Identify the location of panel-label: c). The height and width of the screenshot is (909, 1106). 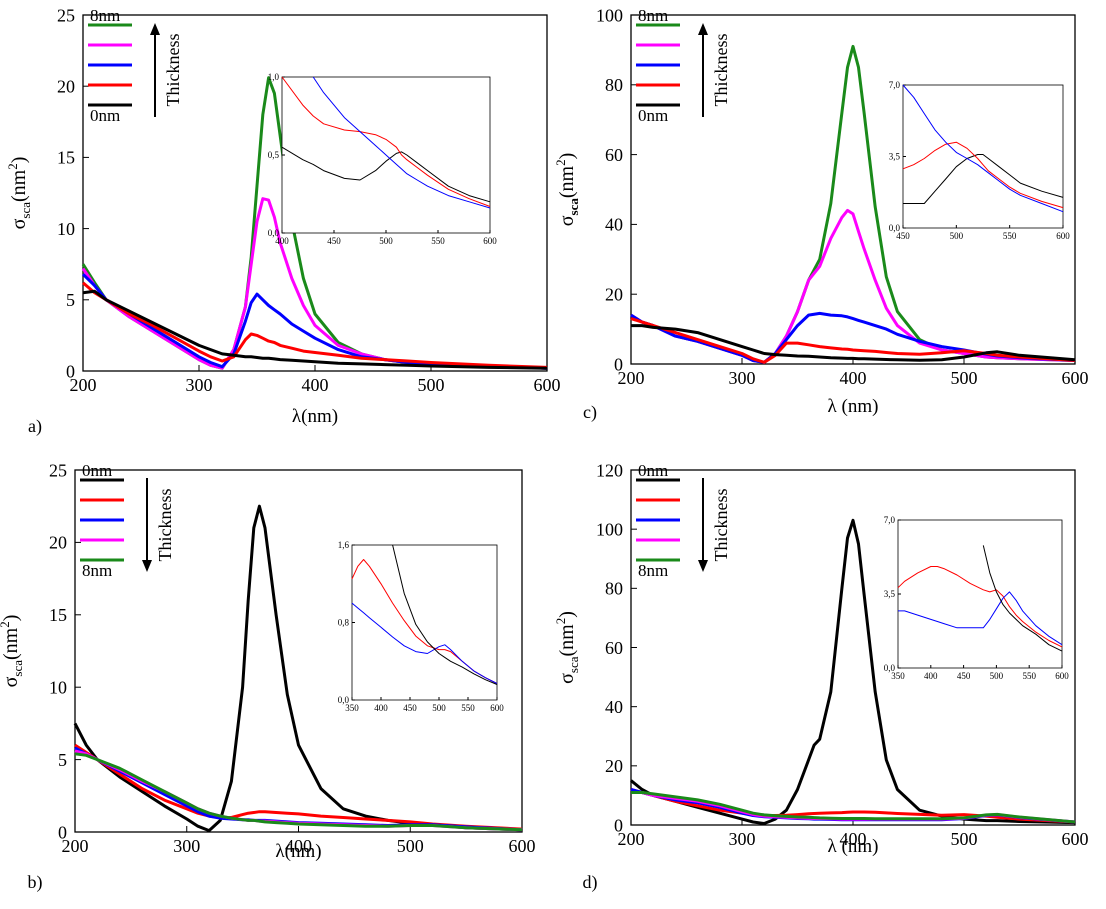
(590, 412).